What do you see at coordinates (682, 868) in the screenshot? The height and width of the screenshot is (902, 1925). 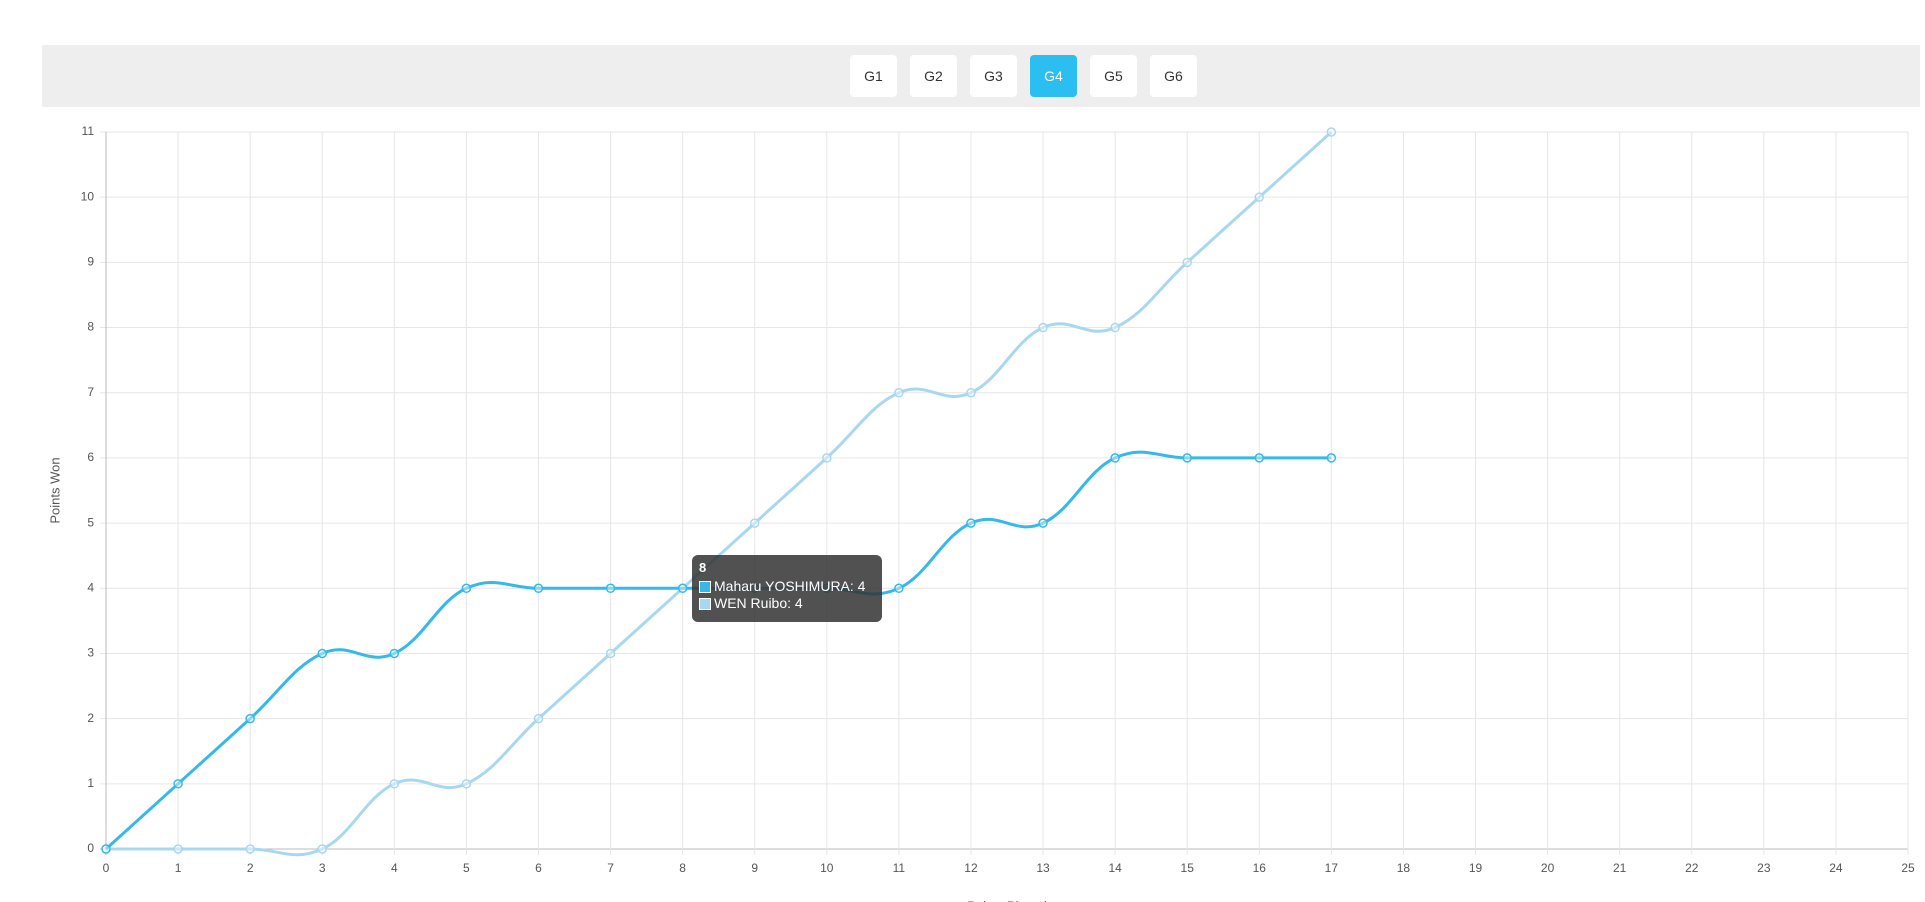 I see `x-tick-label: 8` at bounding box center [682, 868].